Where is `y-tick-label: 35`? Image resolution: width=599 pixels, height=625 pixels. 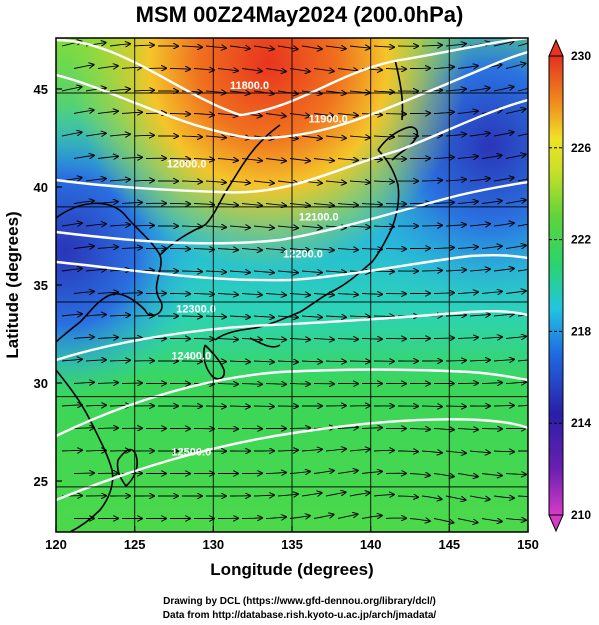 y-tick-label: 35 is located at coordinates (41, 285).